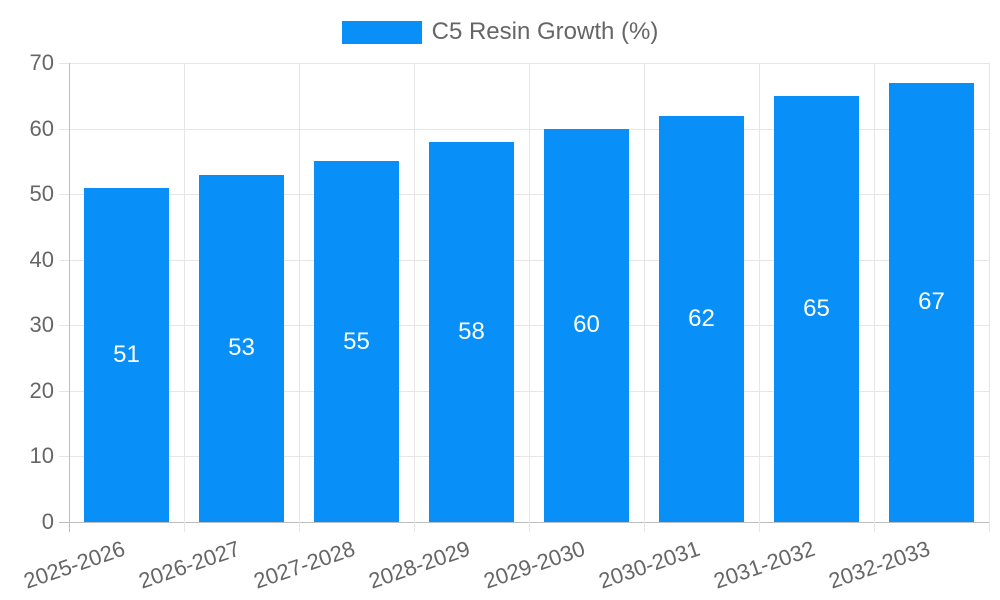 This screenshot has width=1000, height=600. I want to click on bar: 62, so click(701, 318).